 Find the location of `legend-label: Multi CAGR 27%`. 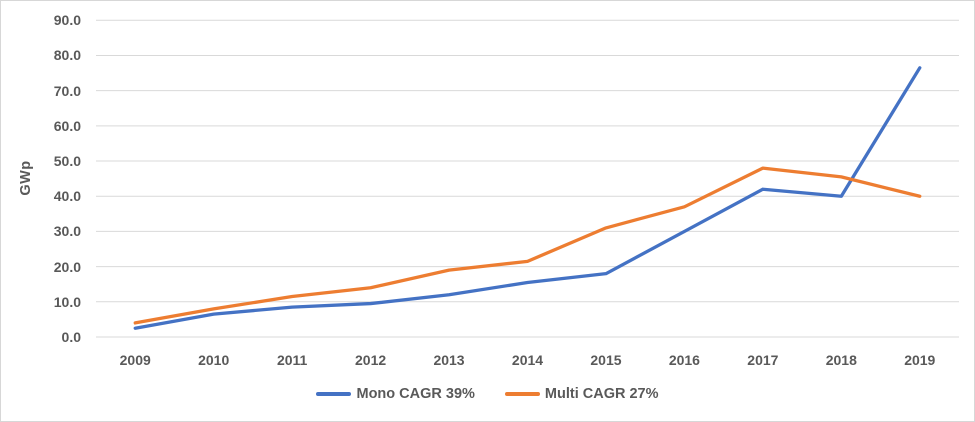

legend-label: Multi CAGR 27% is located at coordinates (601, 394).